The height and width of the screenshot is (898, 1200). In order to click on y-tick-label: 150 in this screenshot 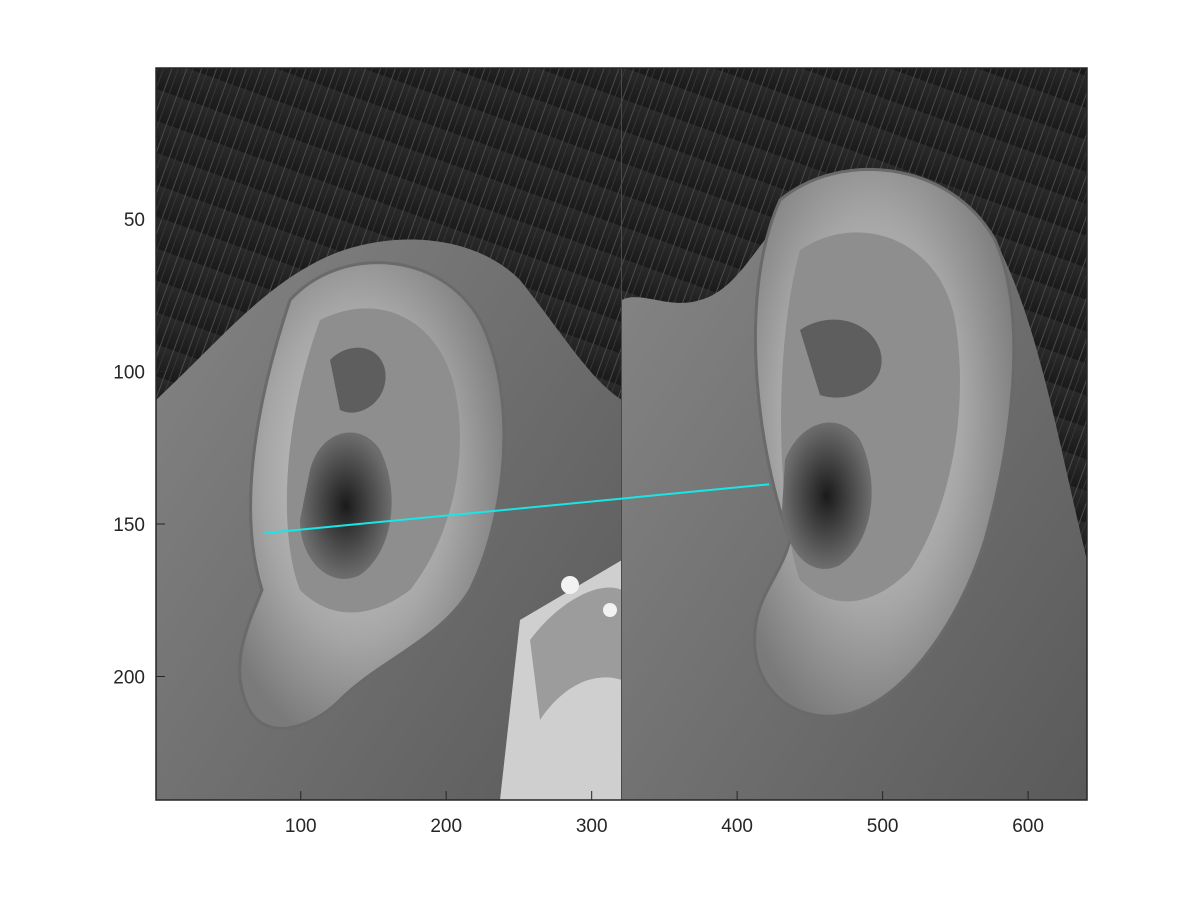, I will do `click(129, 525)`.